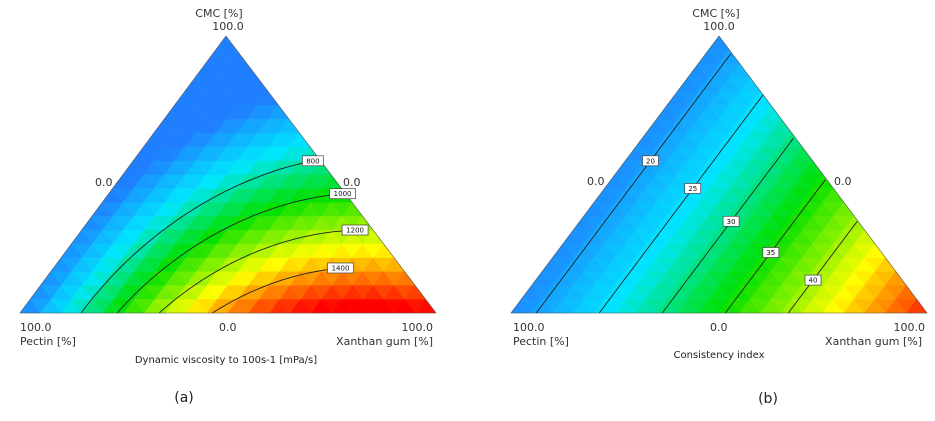 The height and width of the screenshot is (421, 935). I want to click on top-axis-min-a: 0.0, so click(104, 182).